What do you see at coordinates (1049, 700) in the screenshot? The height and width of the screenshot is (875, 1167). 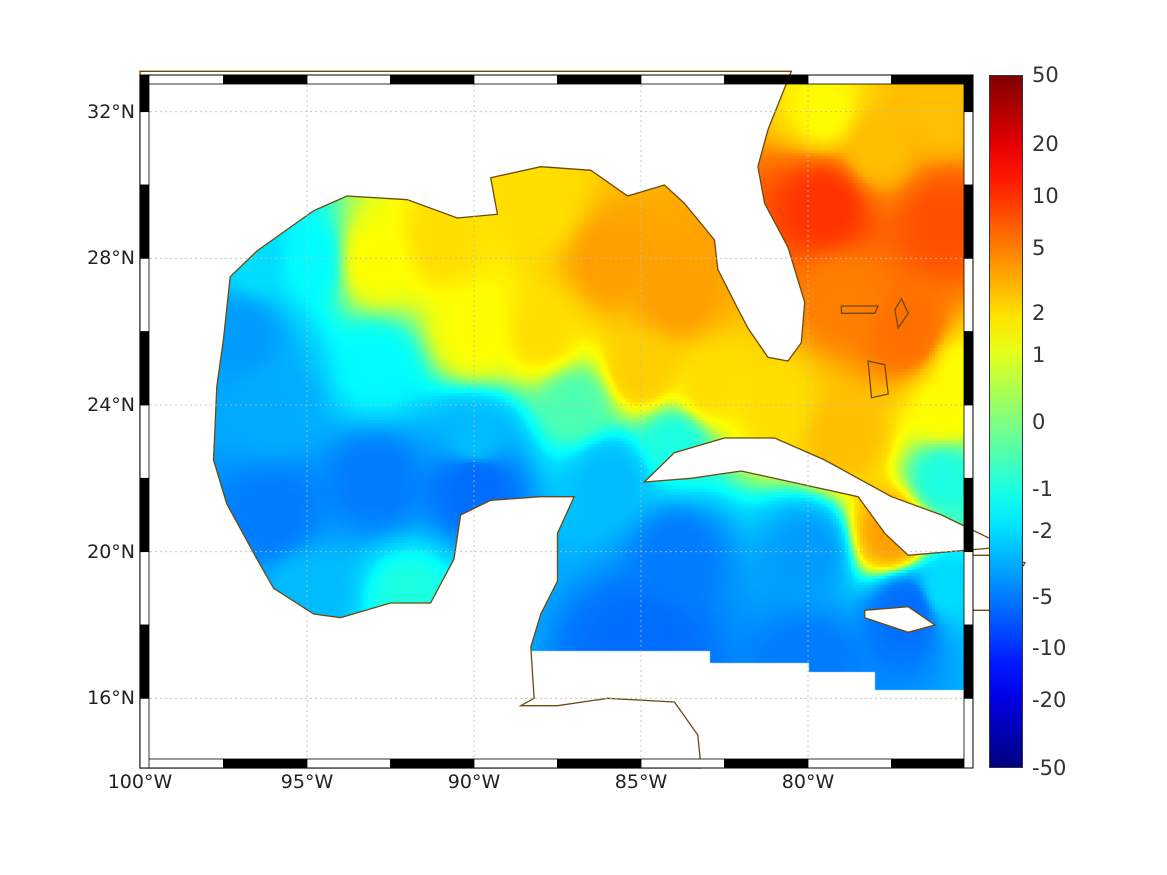 I see `colorbar-tick-label: -20` at bounding box center [1049, 700].